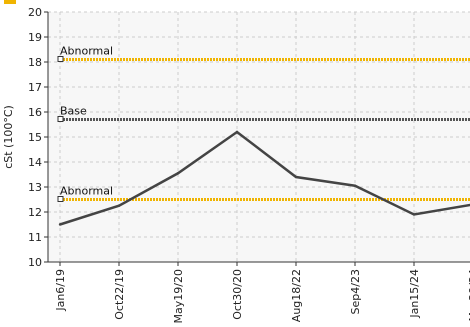 Image resolution: width=470 pixels, height=327 pixels. I want to click on x-tick-label: Aug18/22, so click(296, 295).